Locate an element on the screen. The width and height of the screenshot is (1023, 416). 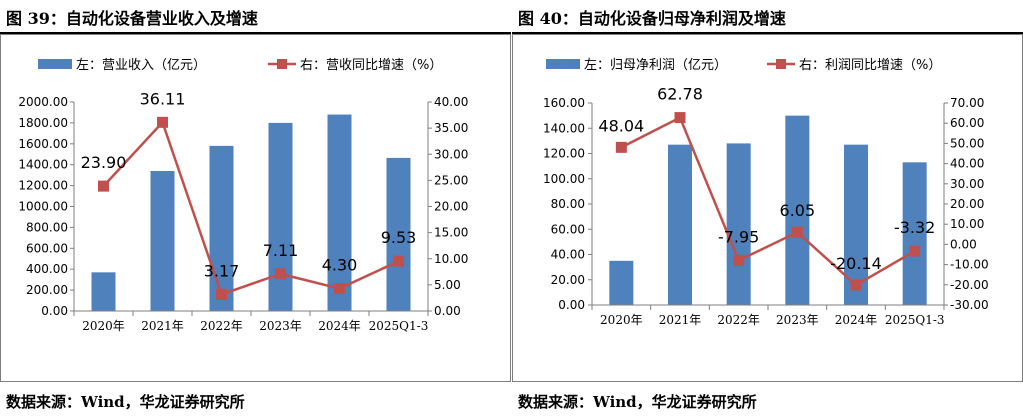
right-axis-tick-label: -30.00 is located at coordinates (969, 305).